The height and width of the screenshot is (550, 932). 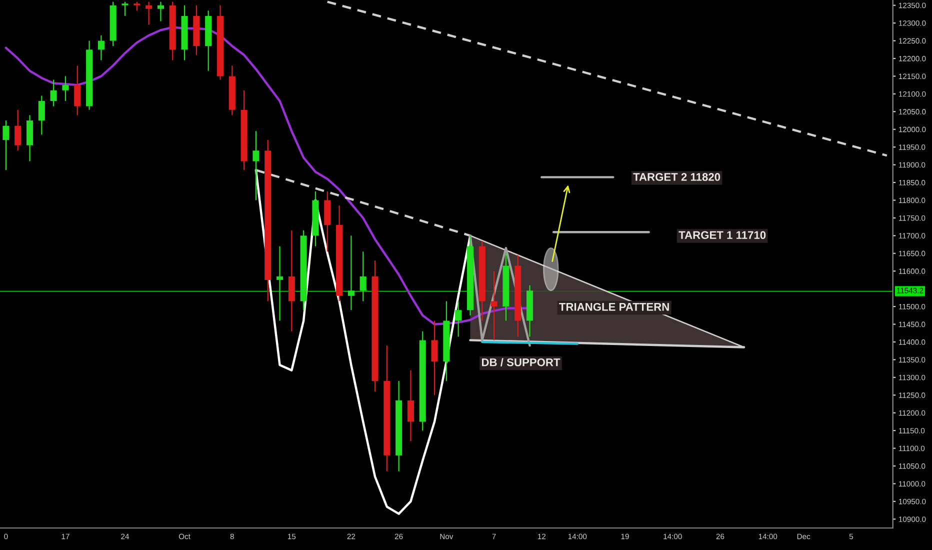 What do you see at coordinates (614, 306) in the screenshot?
I see `annotation: TRIANGLE PATTERN` at bounding box center [614, 306].